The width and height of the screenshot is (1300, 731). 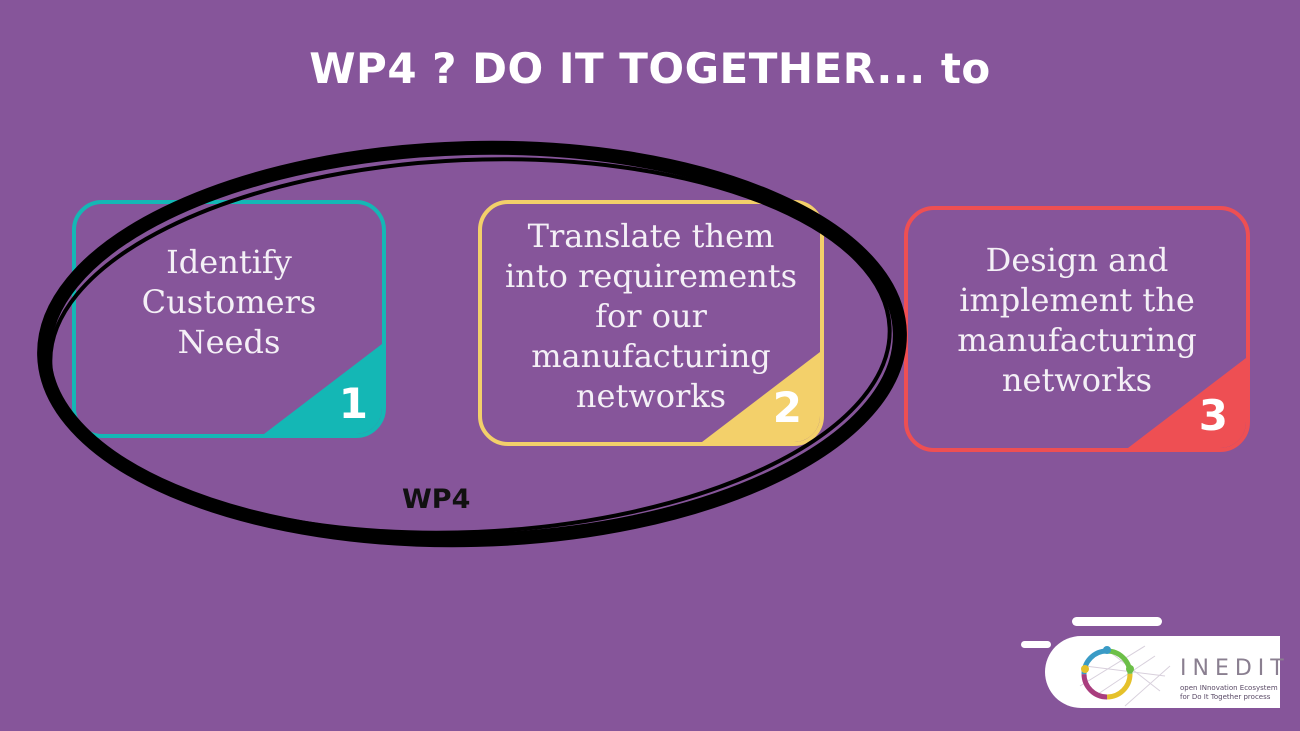 What do you see at coordinates (436, 499) in the screenshot?
I see `ellipse-label: WP4` at bounding box center [436, 499].